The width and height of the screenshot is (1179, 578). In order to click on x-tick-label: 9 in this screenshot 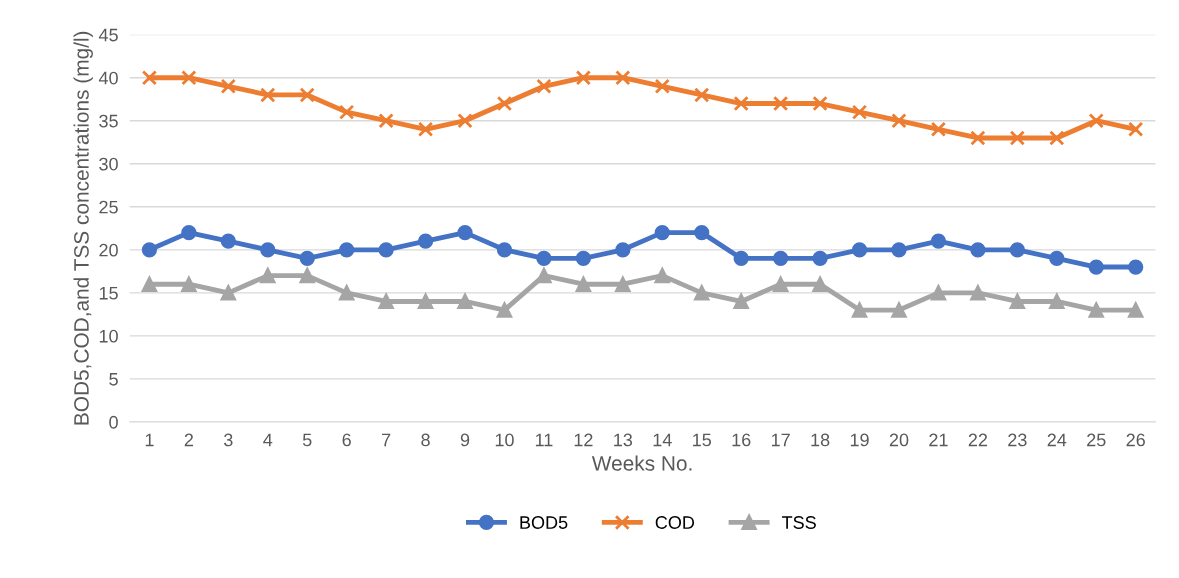, I will do `click(465, 440)`.